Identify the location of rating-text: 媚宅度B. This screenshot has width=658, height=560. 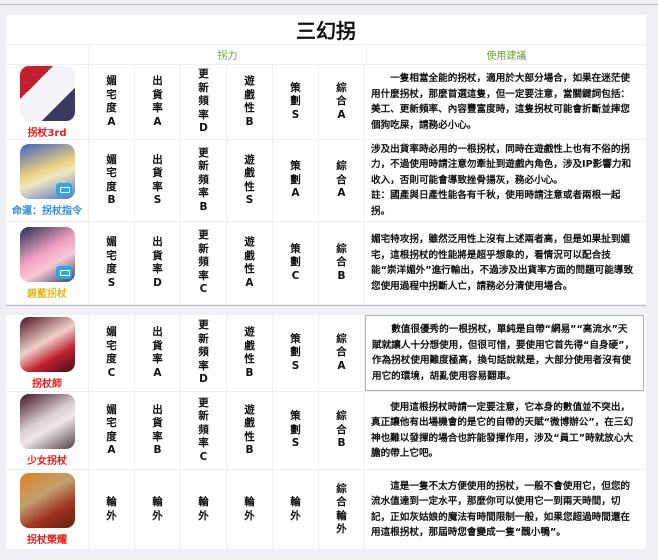
(111, 180).